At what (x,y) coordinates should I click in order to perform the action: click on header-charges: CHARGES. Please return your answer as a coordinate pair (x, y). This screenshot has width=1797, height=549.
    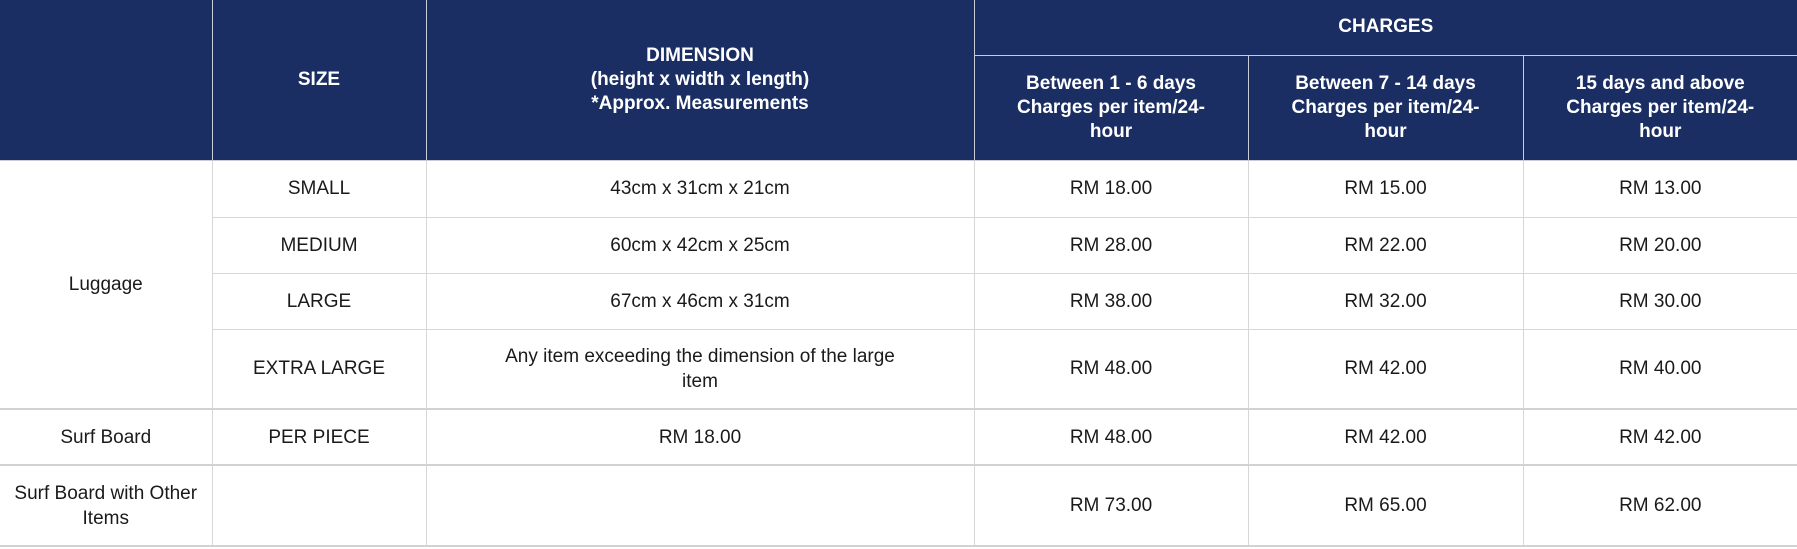
    Looking at the image, I should click on (1385, 28).